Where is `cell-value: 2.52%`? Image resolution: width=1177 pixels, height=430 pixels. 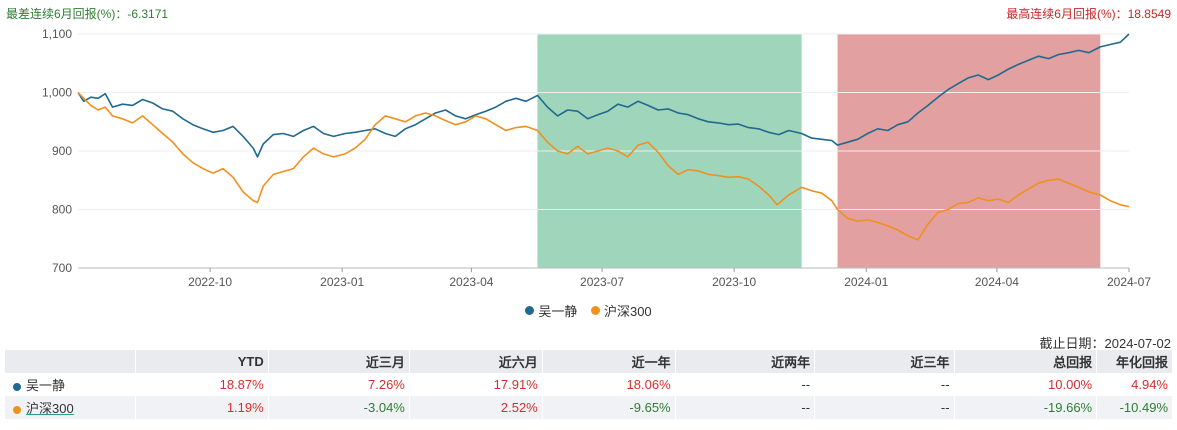 cell-value: 2.52% is located at coordinates (476, 407).